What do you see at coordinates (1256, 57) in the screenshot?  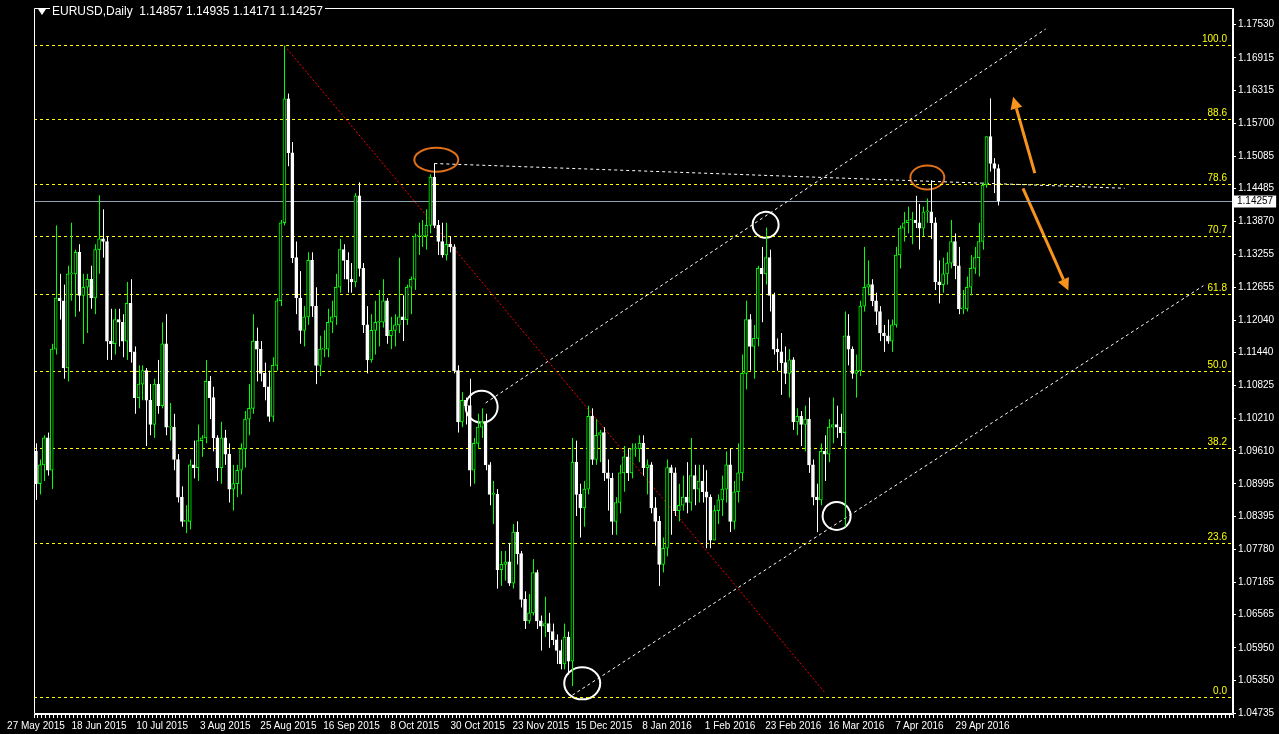 I see `y-tick-label: 1.16915` at bounding box center [1256, 57].